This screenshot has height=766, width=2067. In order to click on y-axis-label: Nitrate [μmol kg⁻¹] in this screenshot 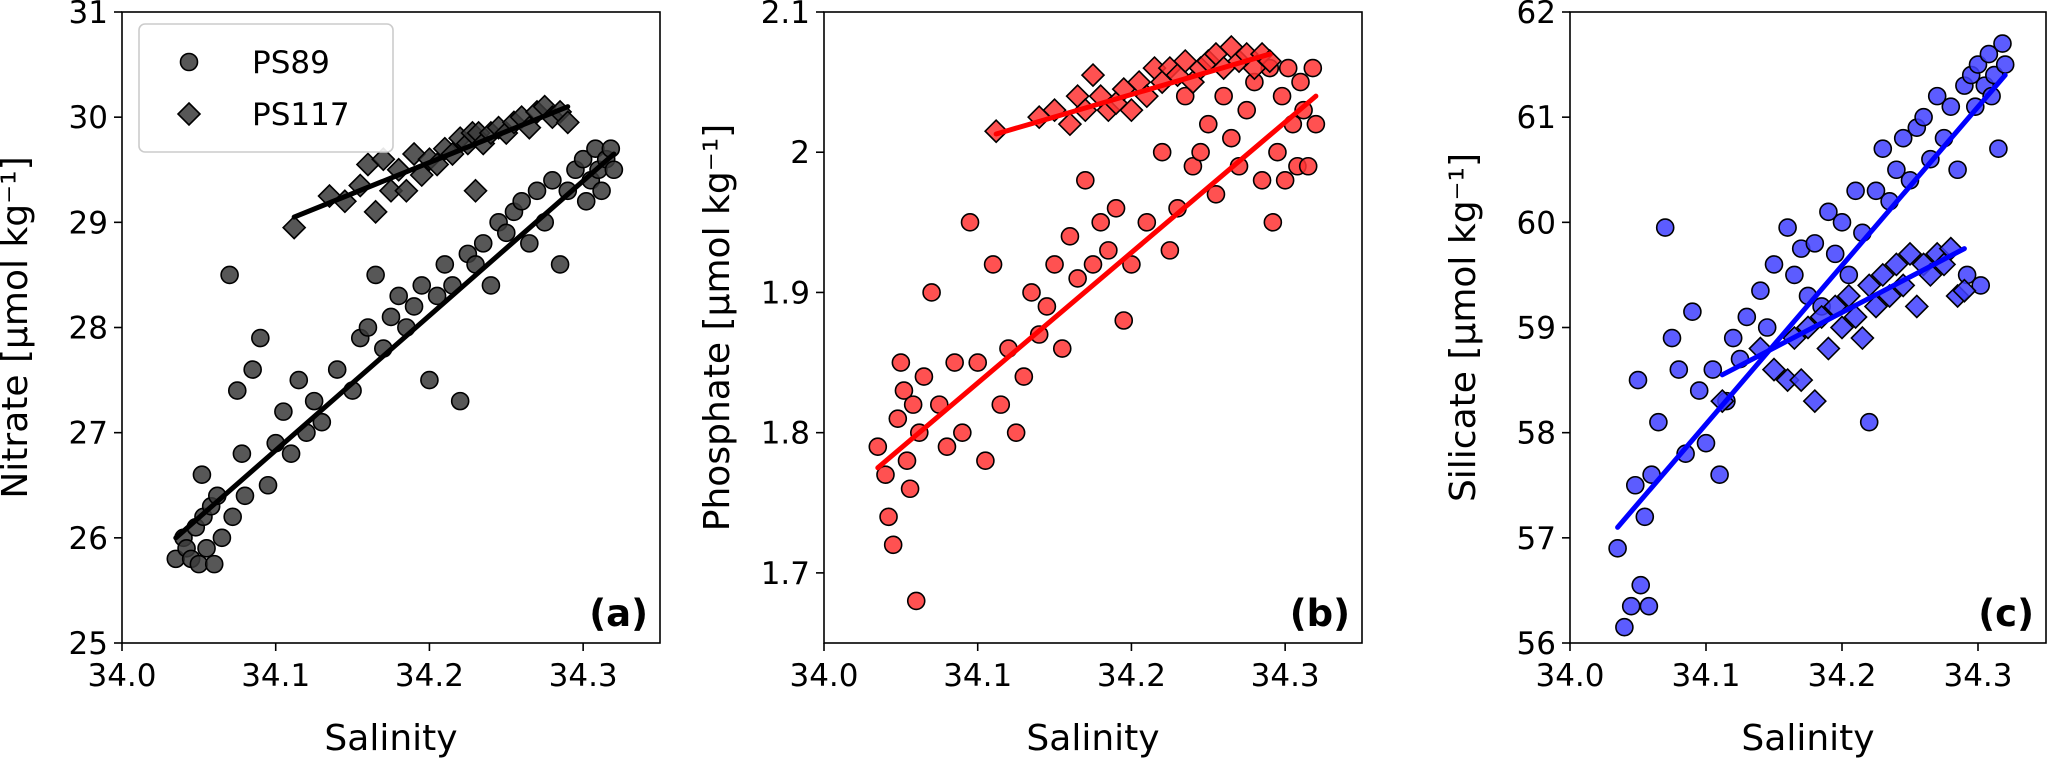, I will do `click(18, 327)`.